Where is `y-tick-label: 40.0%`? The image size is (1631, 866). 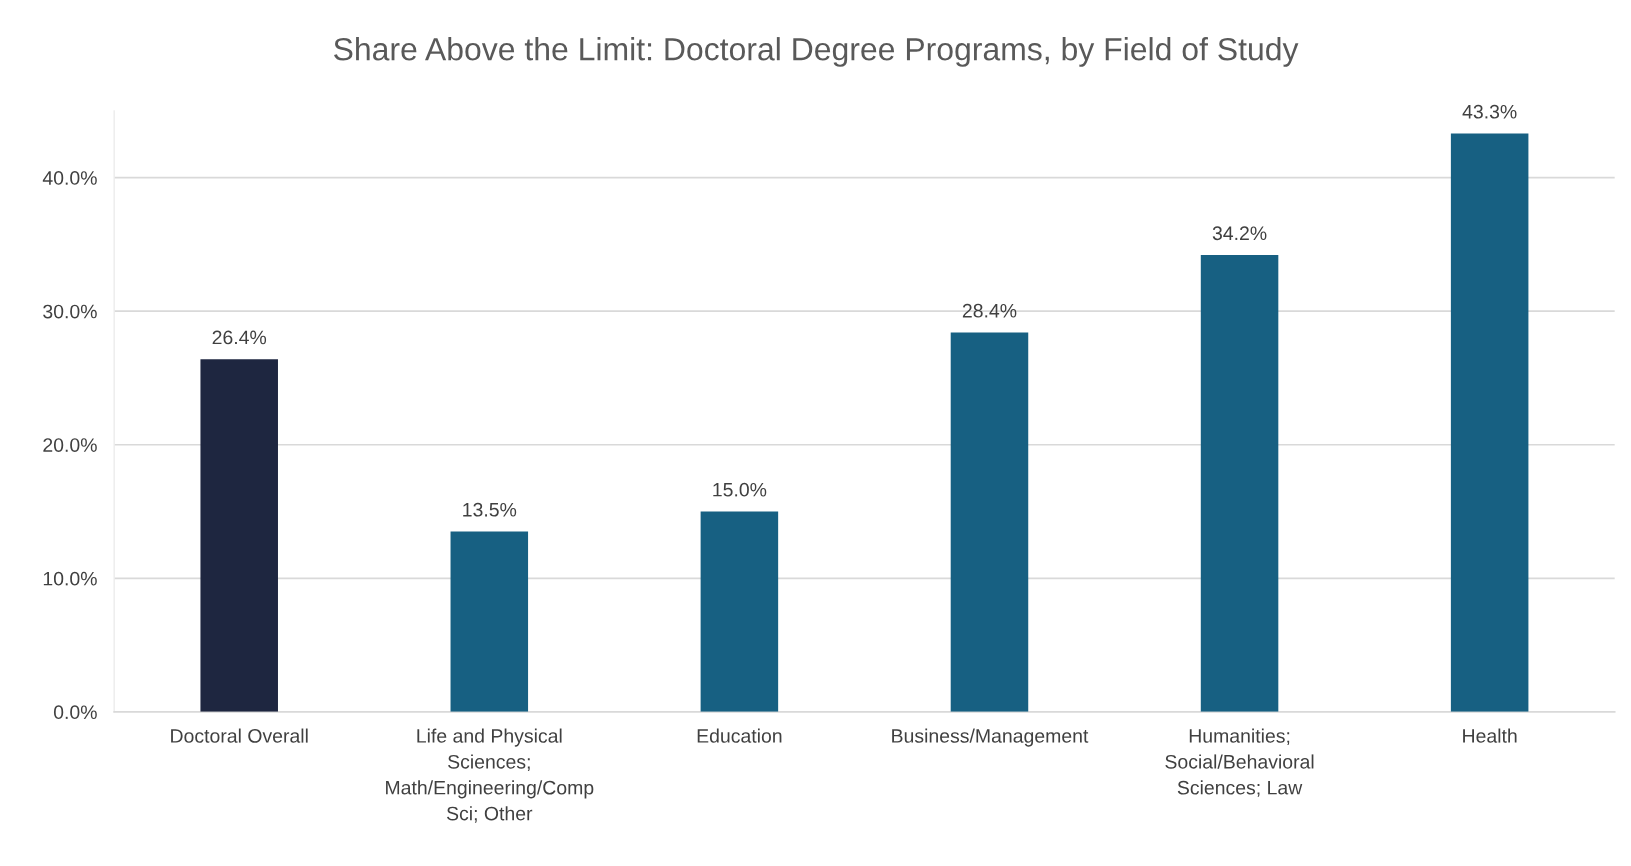 y-tick-label: 40.0% is located at coordinates (69, 178).